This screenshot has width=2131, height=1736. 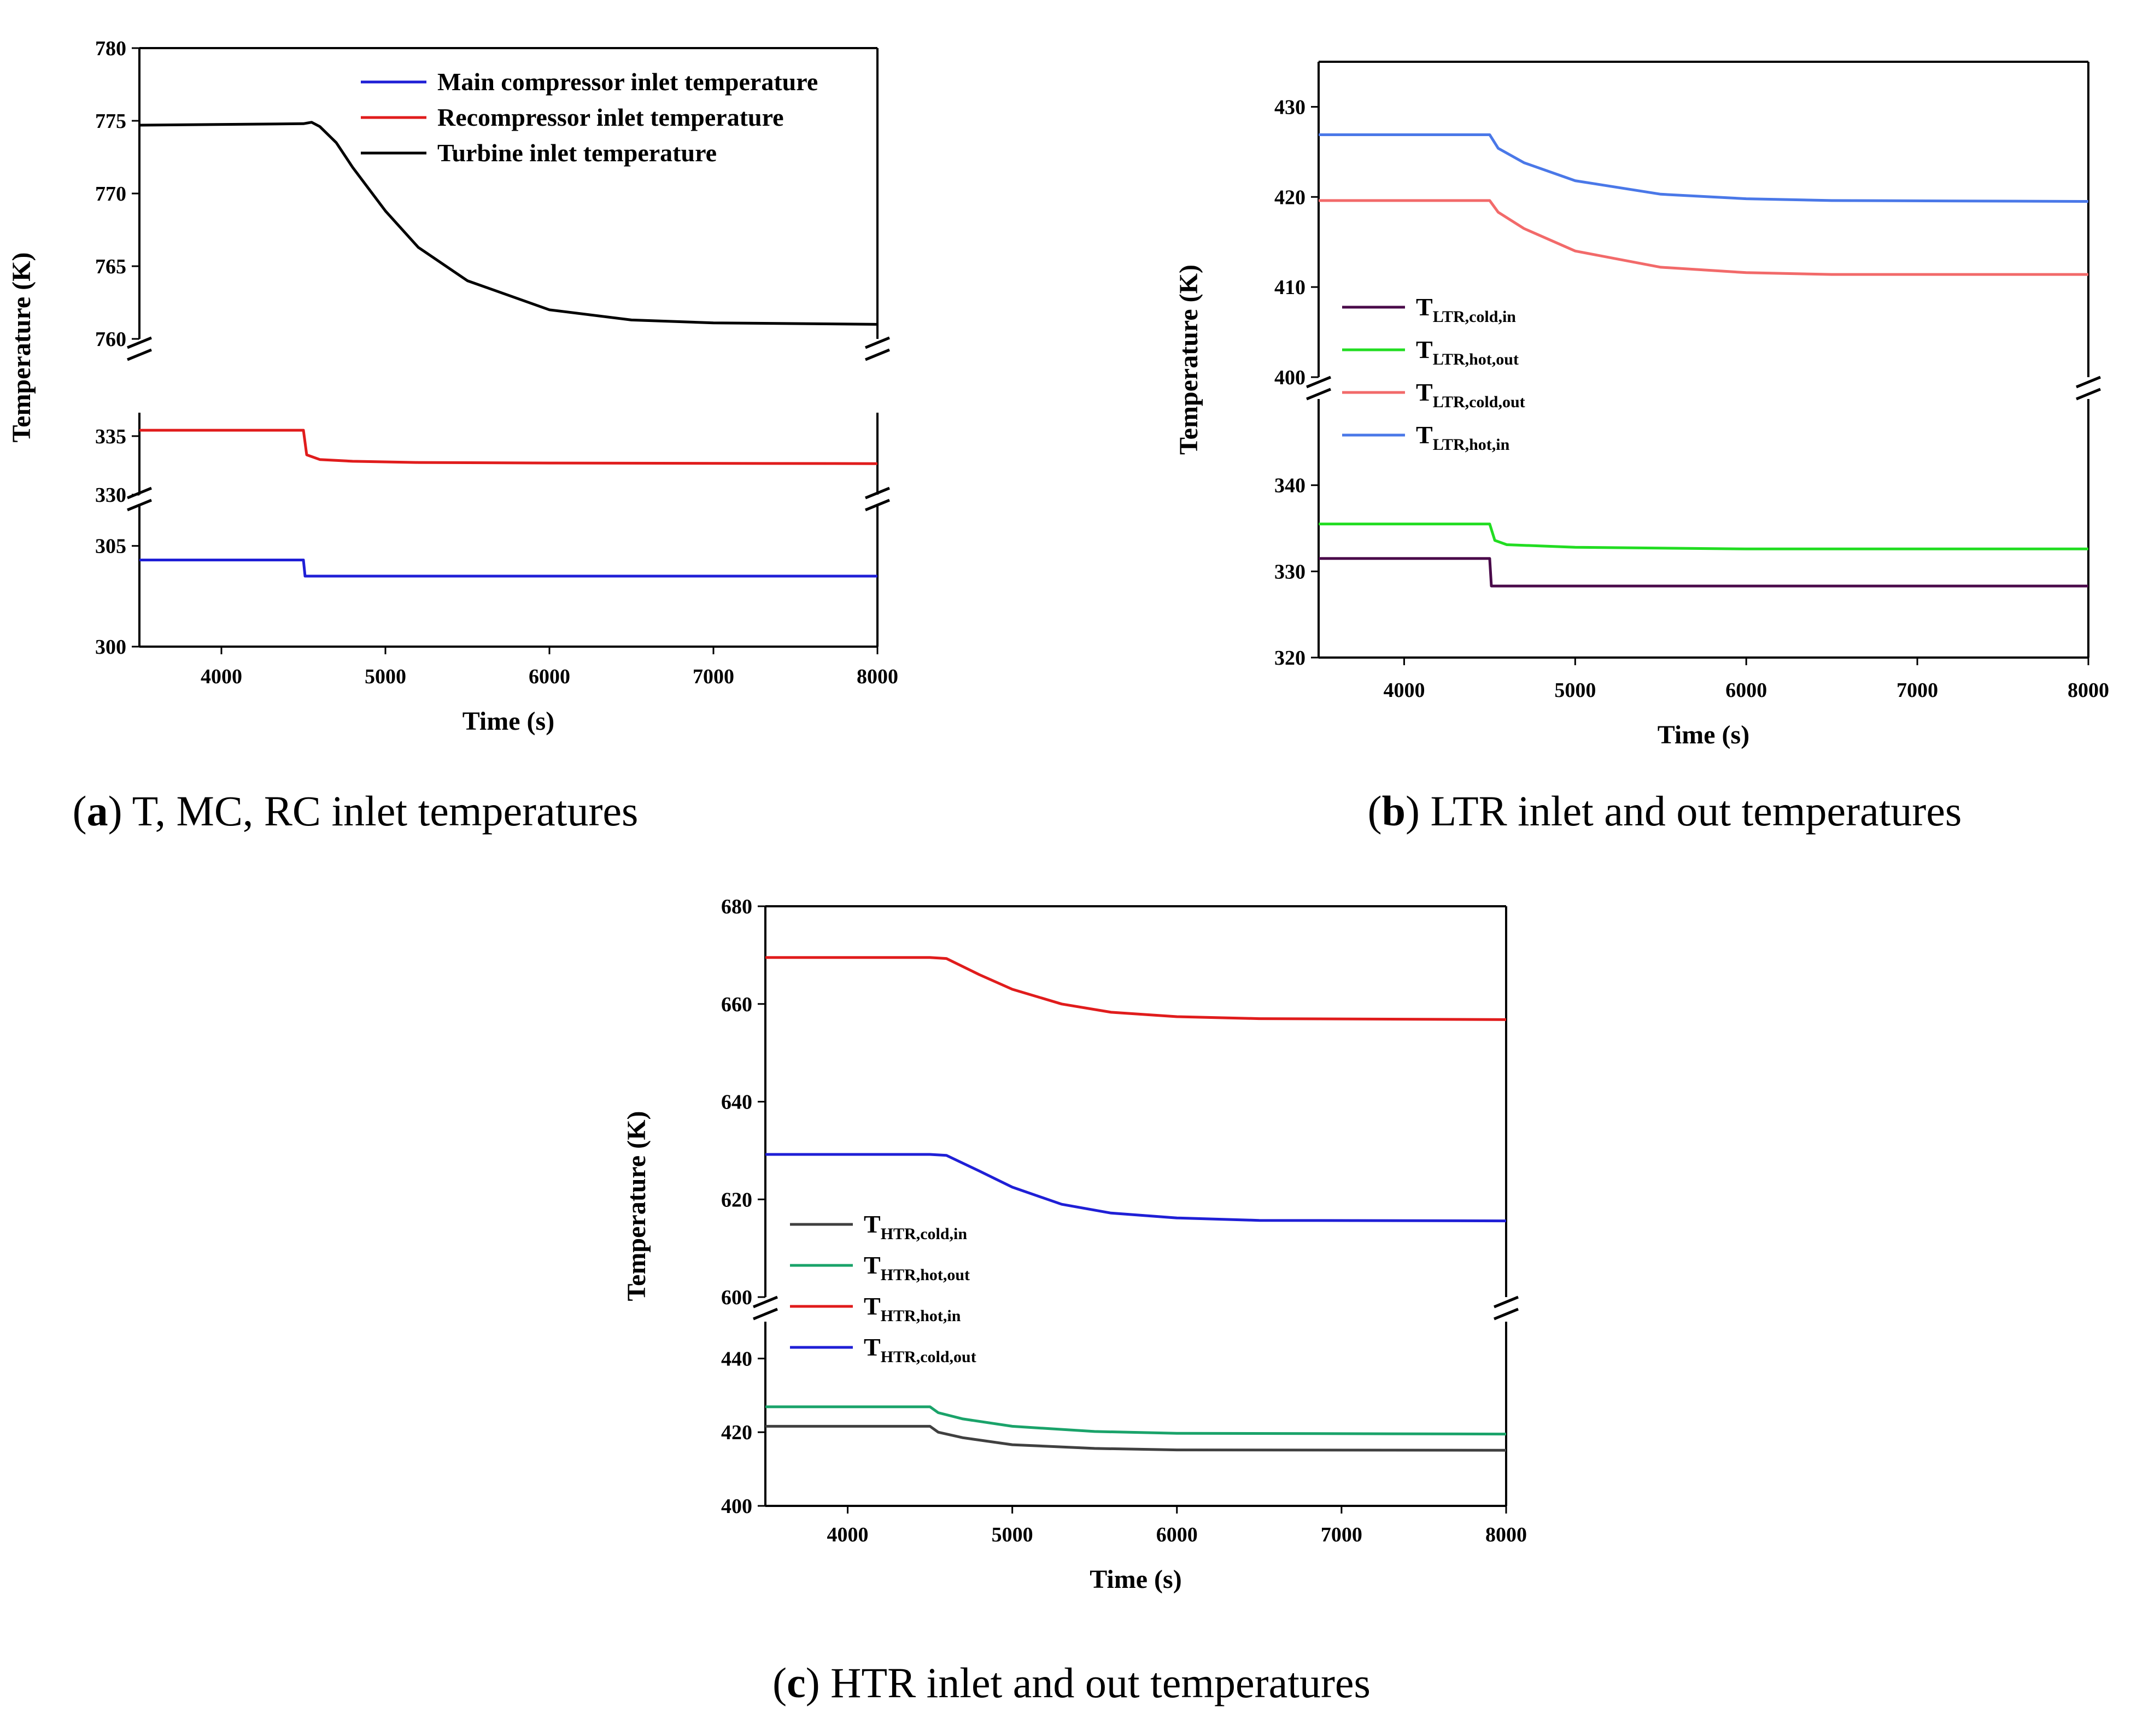 What do you see at coordinates (110, 647) in the screenshot?
I see `y-tick-label: 300` at bounding box center [110, 647].